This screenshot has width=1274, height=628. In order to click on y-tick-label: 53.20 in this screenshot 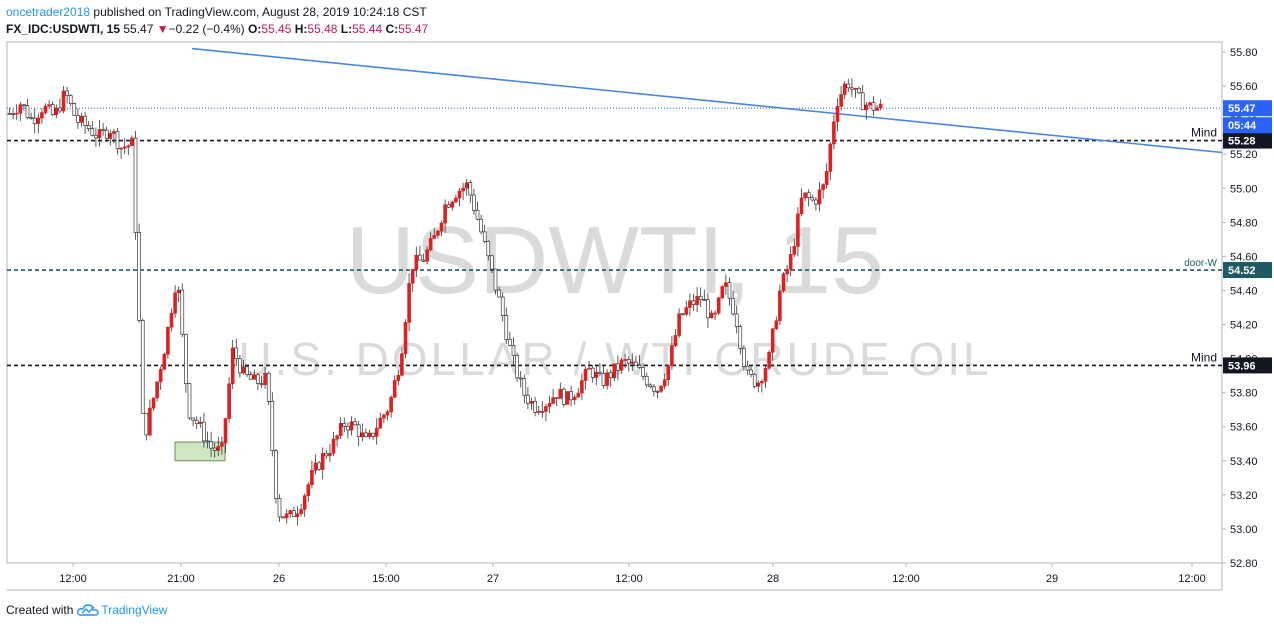, I will do `click(1244, 496)`.